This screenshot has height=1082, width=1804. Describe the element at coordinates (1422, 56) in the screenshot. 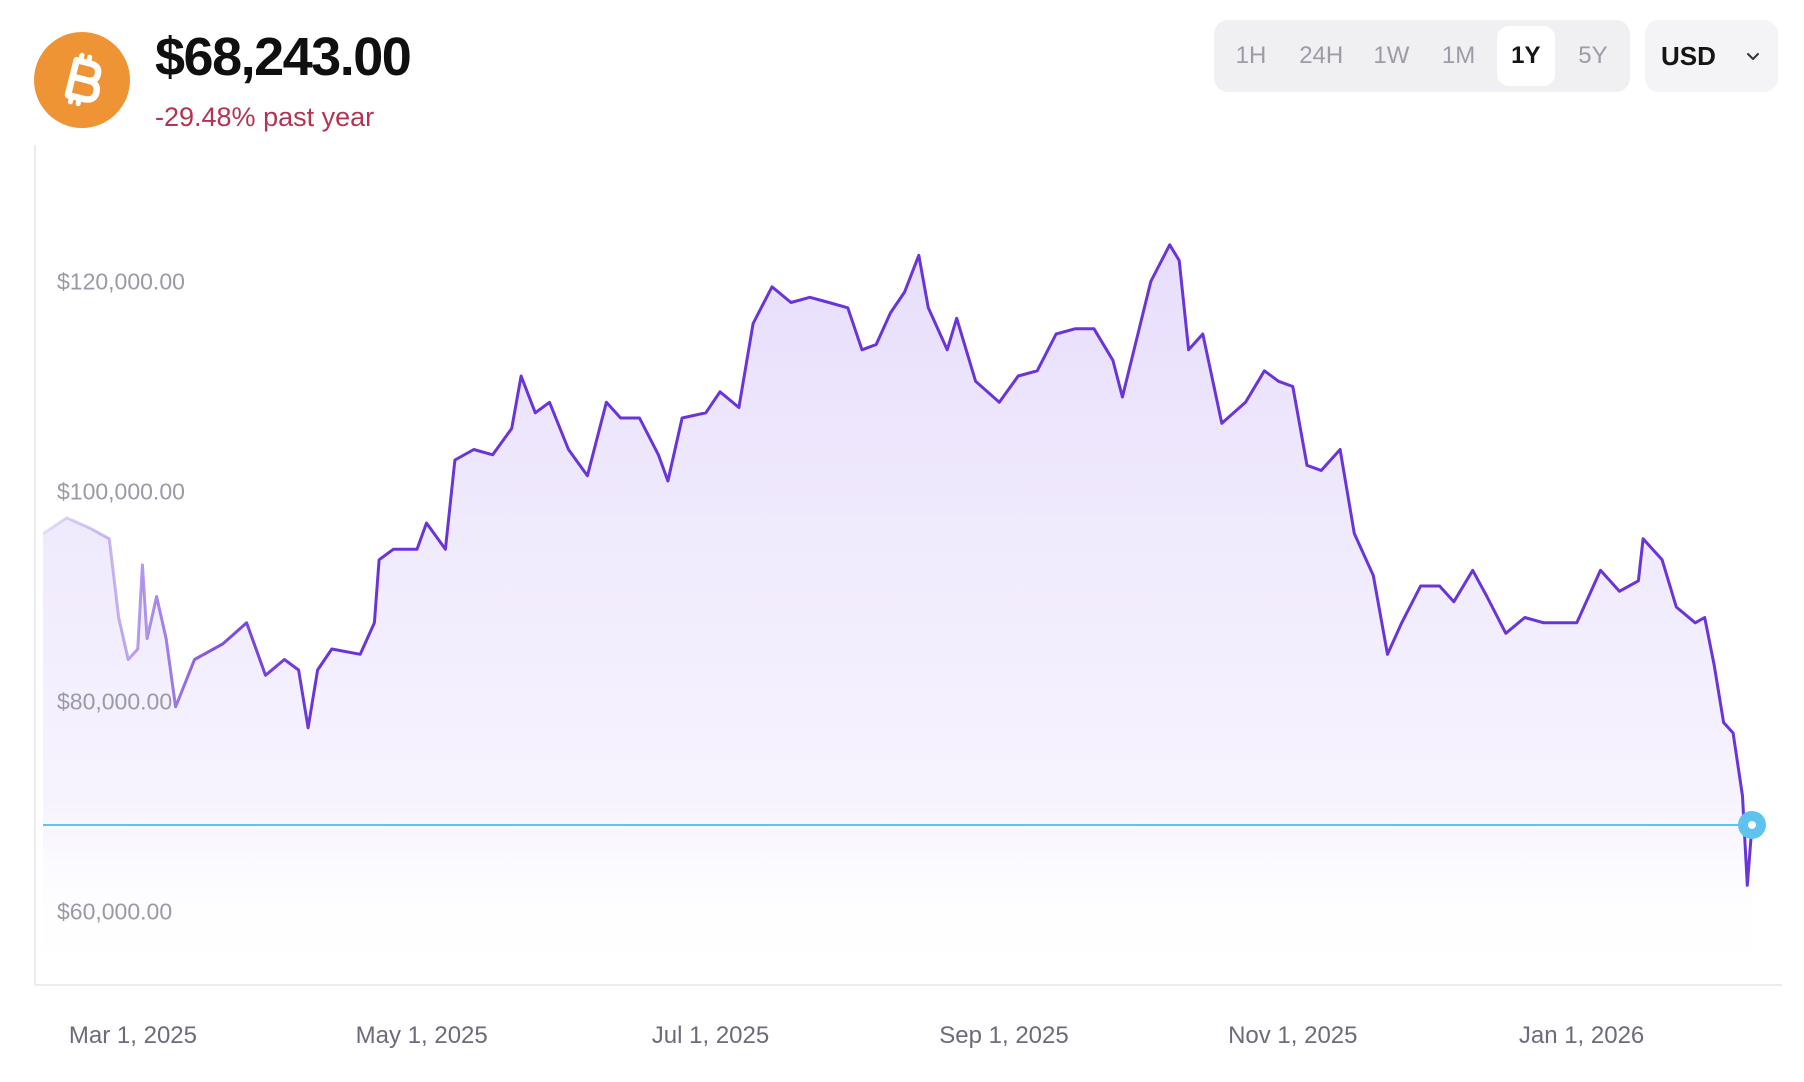

I see `time-range-selector: 1H 24H 1W 1M 1Y 5Y` at that location.